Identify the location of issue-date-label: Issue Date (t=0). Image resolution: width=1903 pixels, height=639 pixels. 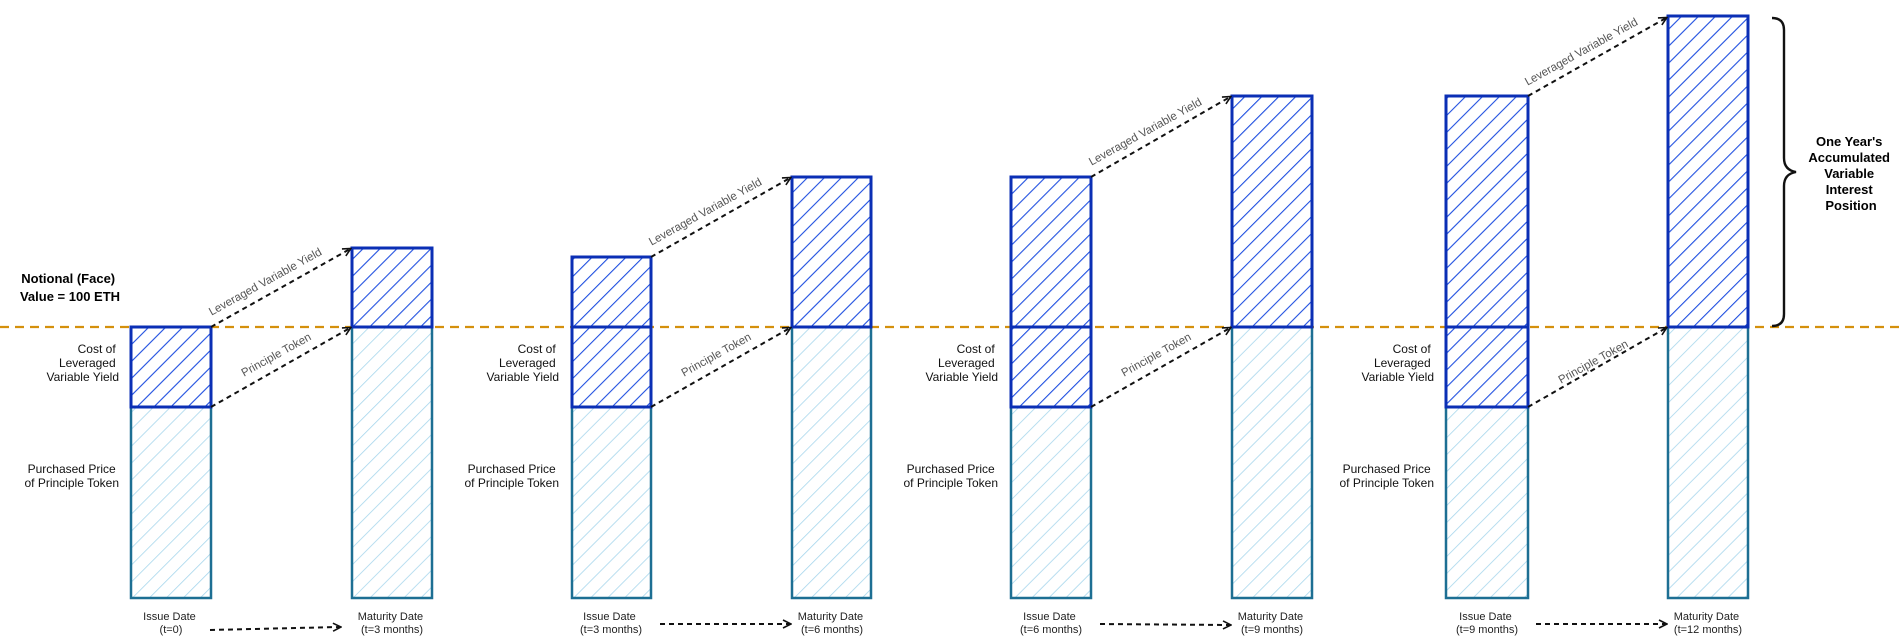
(171, 623).